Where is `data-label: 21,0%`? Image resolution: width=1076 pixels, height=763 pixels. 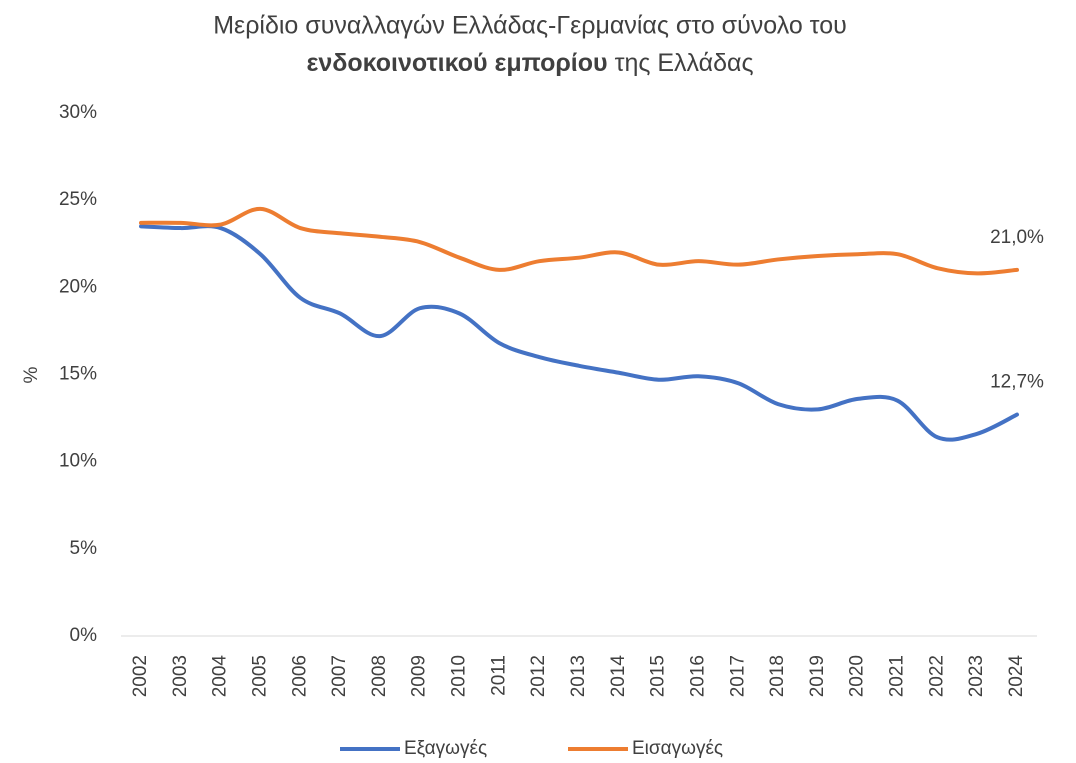 data-label: 21,0% is located at coordinates (1017, 237).